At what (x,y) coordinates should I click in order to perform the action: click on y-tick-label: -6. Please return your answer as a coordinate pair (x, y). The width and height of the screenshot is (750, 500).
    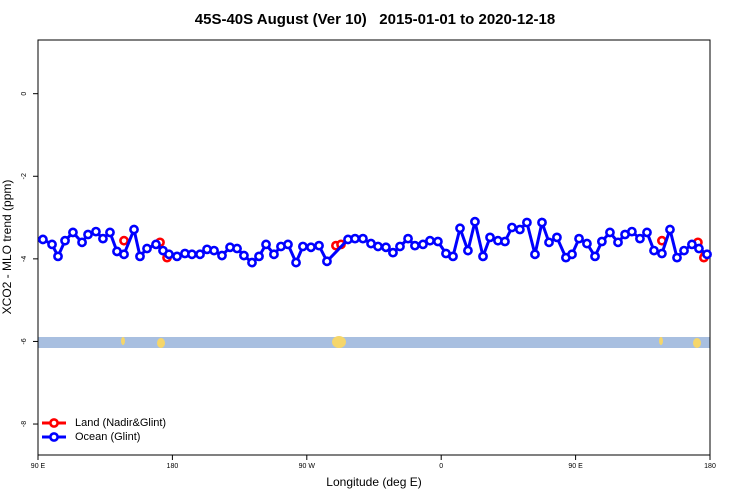
    Looking at the image, I should click on (24, 341).